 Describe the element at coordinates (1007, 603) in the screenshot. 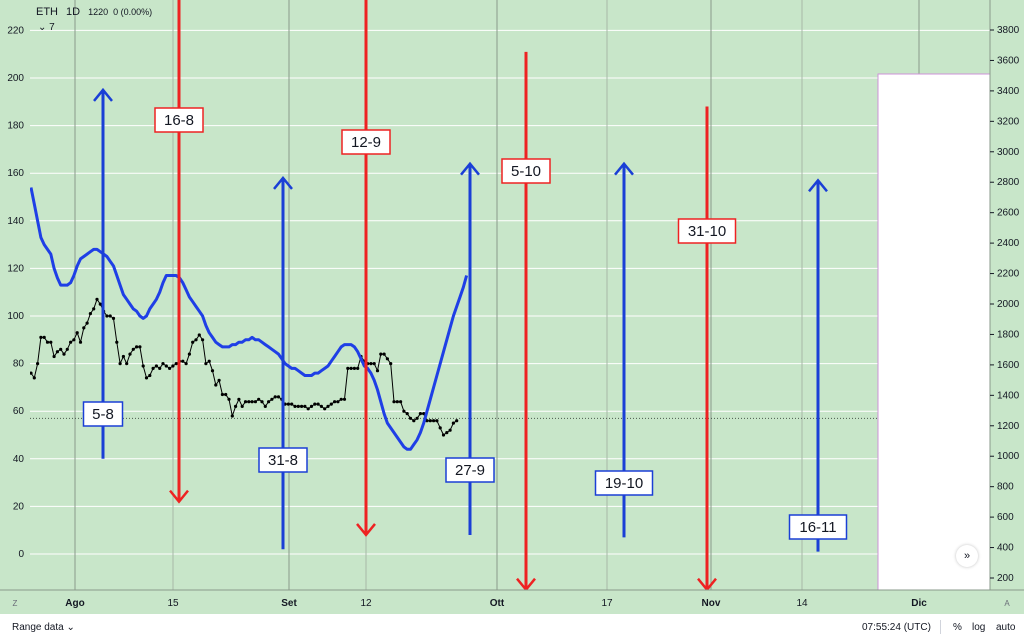

I see `zoom-corner-right: A` at that location.